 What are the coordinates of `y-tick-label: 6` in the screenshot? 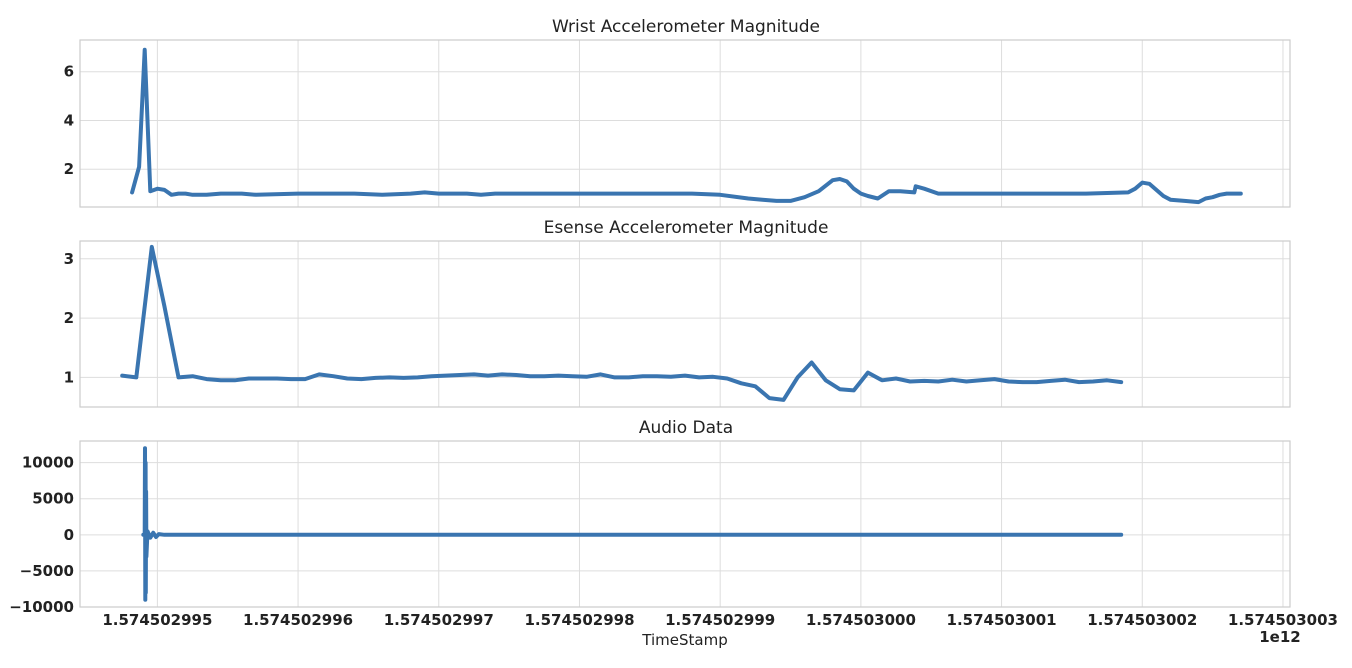 It's located at (69, 72).